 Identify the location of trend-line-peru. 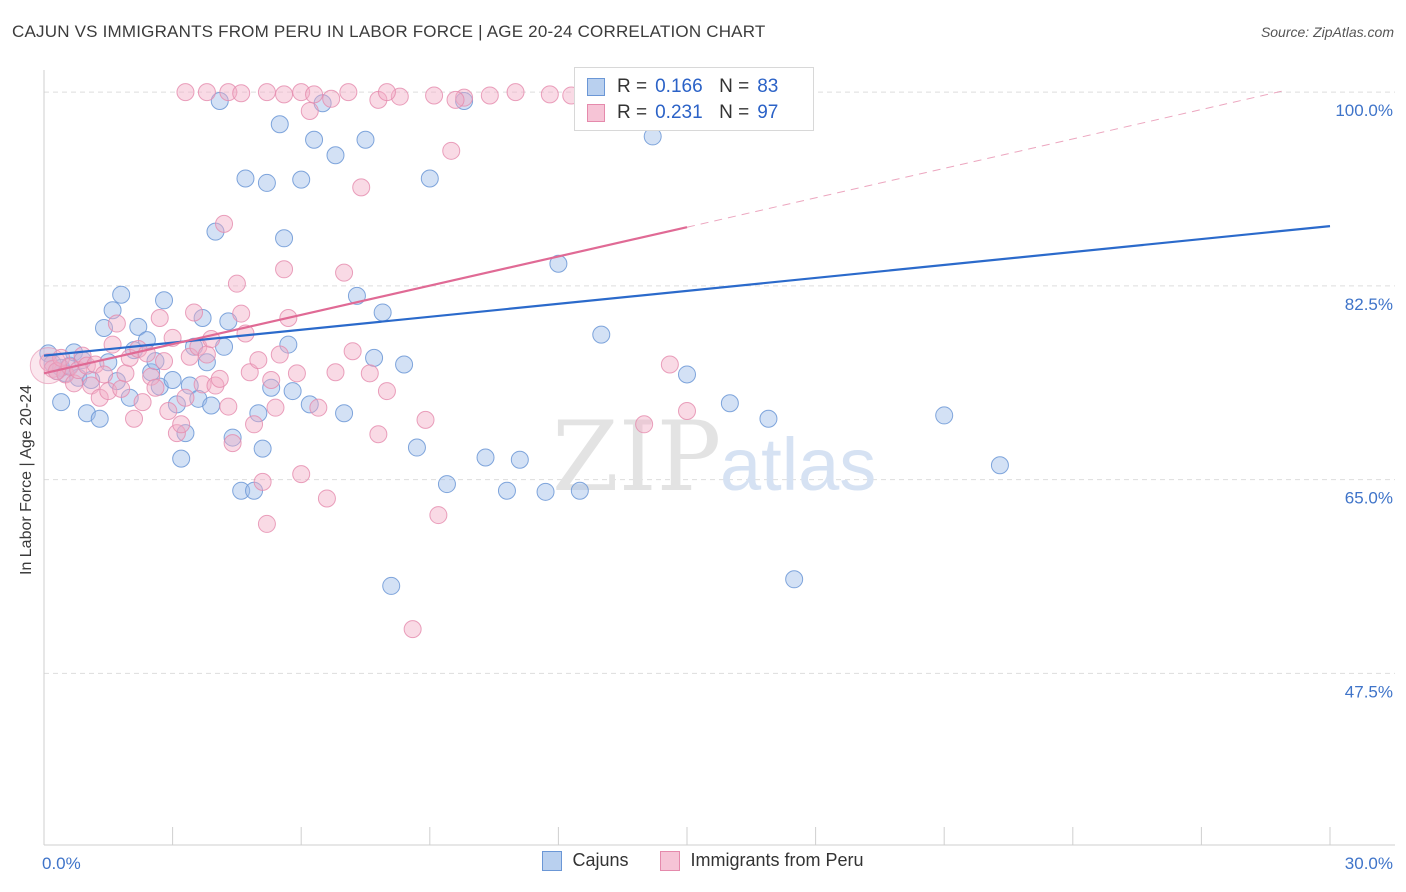
(365, 300).